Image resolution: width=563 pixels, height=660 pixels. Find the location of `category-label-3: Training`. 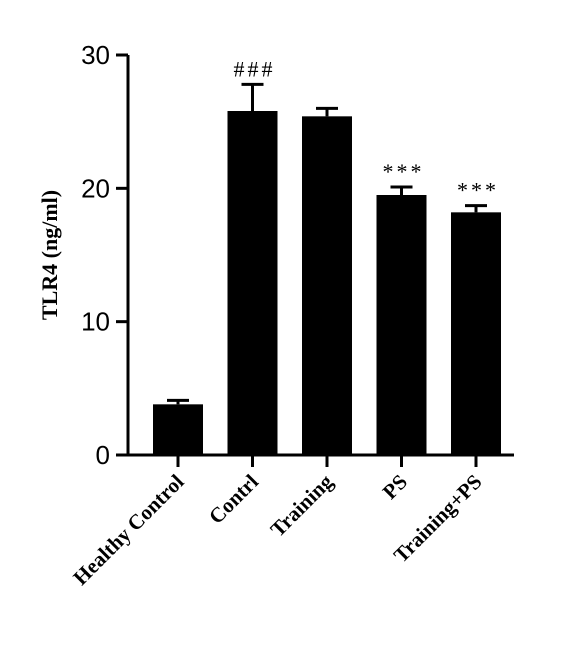

category-label-3: Training is located at coordinates (302, 505).